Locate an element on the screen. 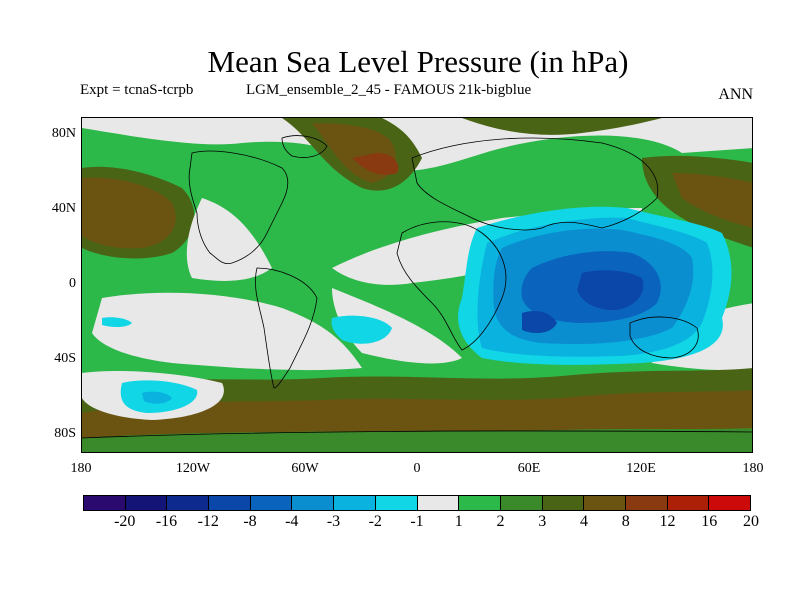 The width and height of the screenshot is (800, 600). lat-label-0: 0 is located at coordinates (72, 283).